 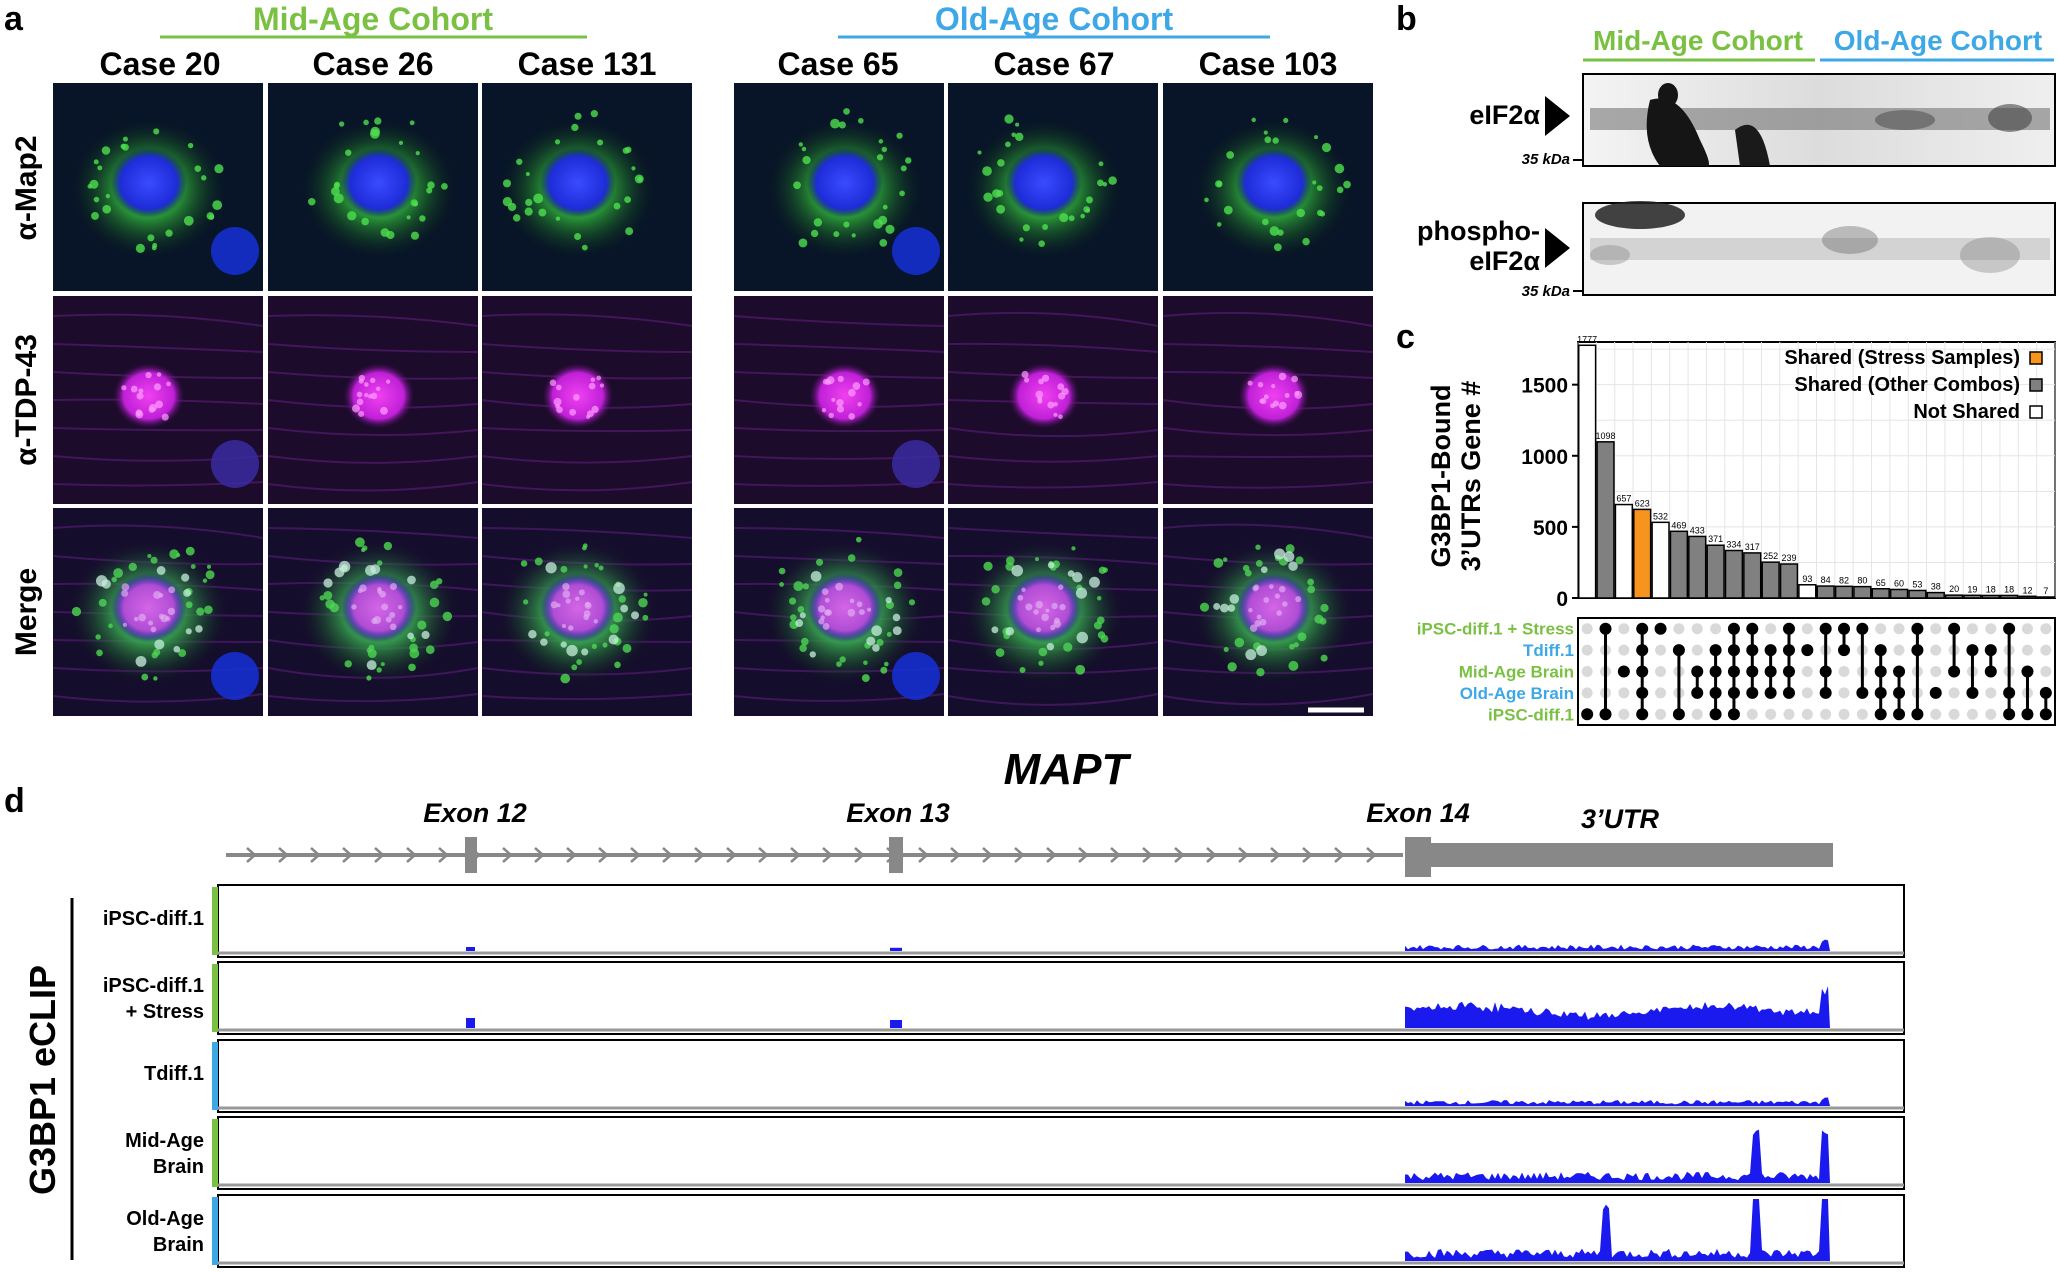 What do you see at coordinates (2027, 590) in the screenshot?
I see `bar-value-label: 12` at bounding box center [2027, 590].